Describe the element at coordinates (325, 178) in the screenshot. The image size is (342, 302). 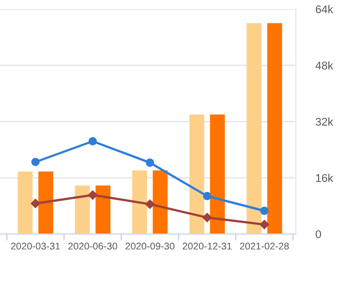
I see `y-tick-label: 16k` at that location.